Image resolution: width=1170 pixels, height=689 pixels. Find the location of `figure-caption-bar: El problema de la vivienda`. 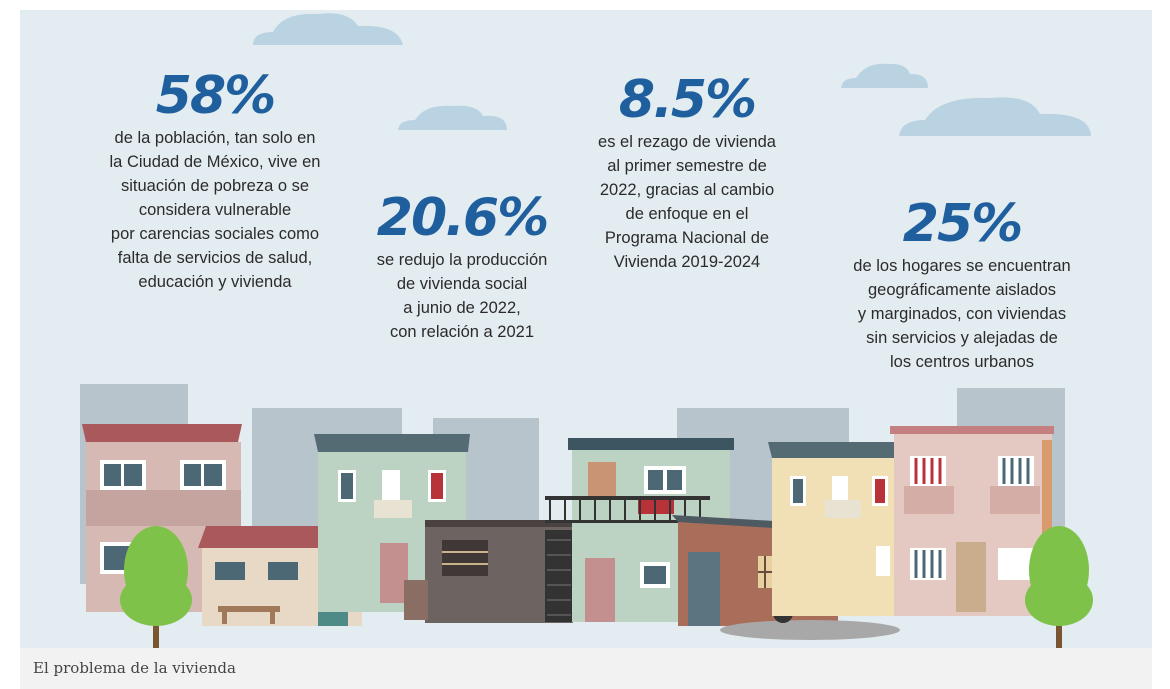

figure-caption-bar: El problema de la vivienda is located at coordinates (586, 668).